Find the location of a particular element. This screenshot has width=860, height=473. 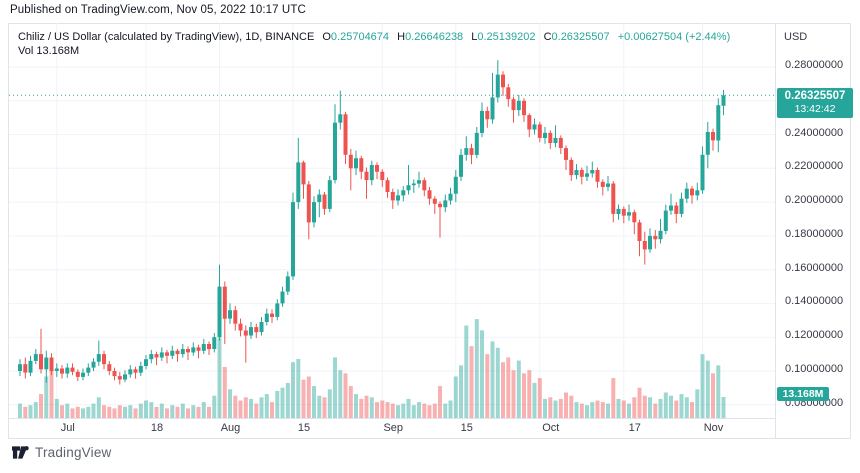

ohlc-low-label: L is located at coordinates (474, 37).